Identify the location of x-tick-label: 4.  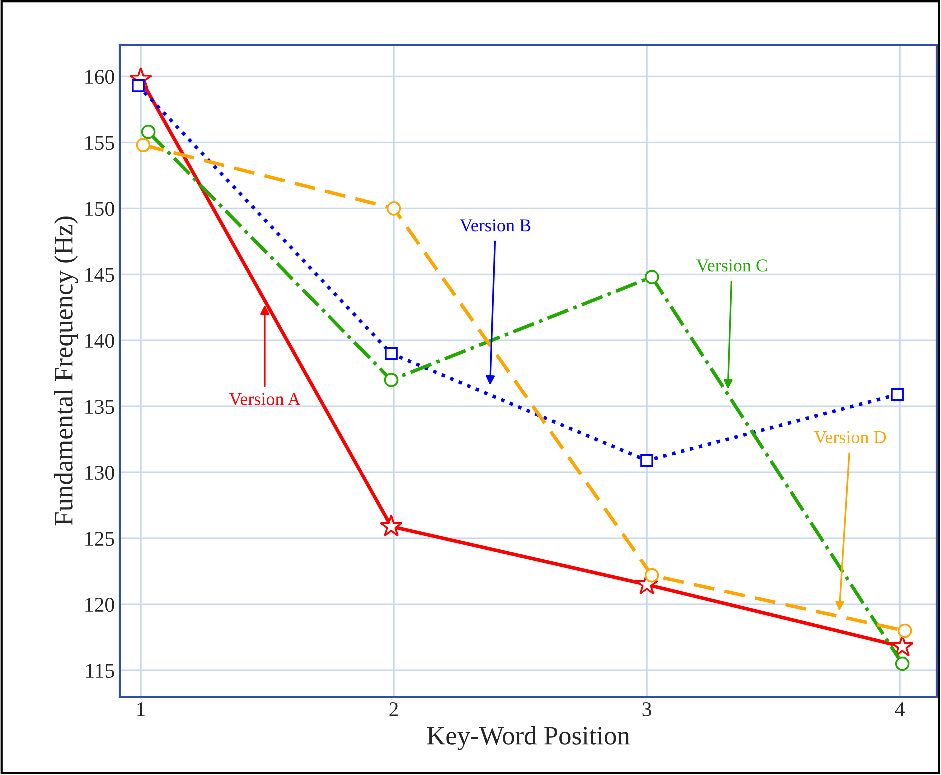
(900, 709).